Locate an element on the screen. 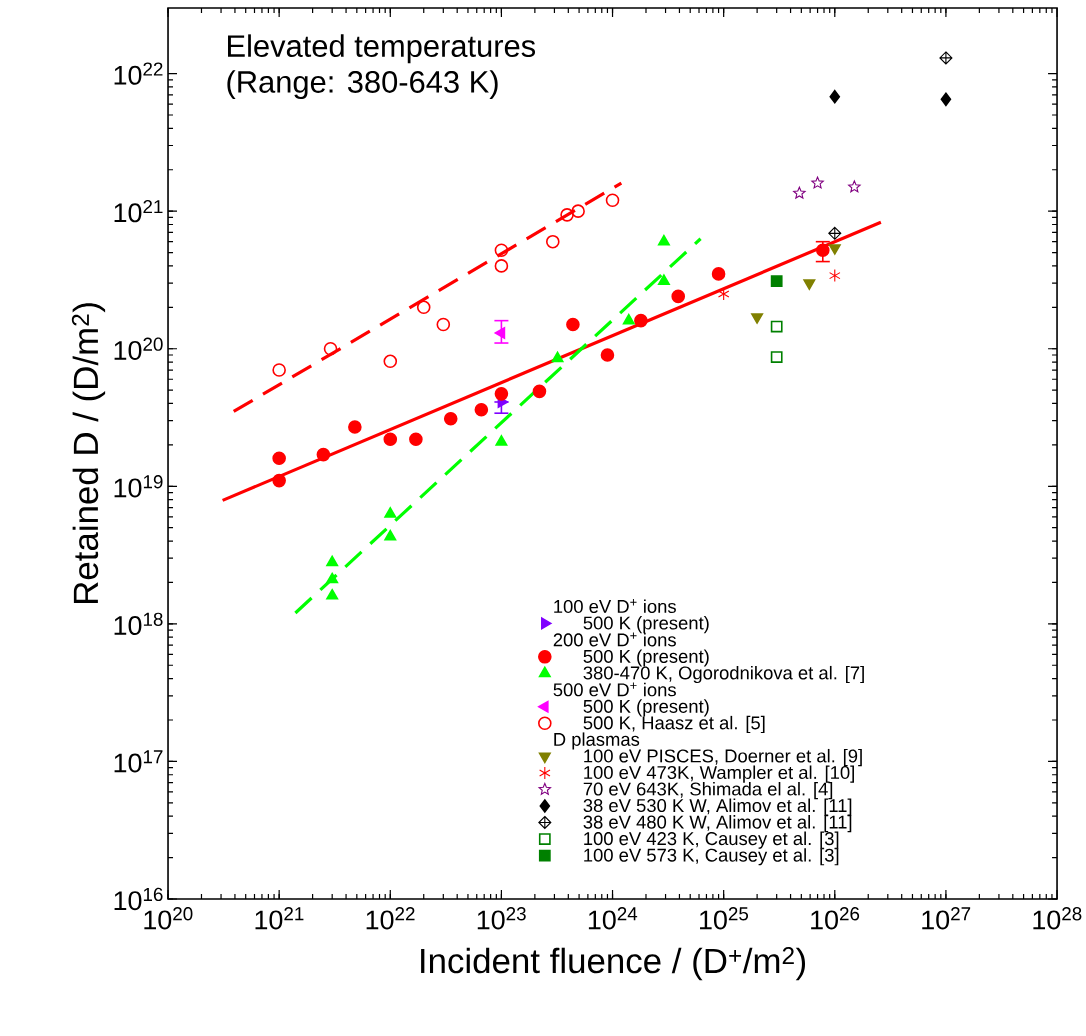 This screenshot has height=1036, width=1086. y-tick-label: 10$^{18}$ is located at coordinates (138, 624).